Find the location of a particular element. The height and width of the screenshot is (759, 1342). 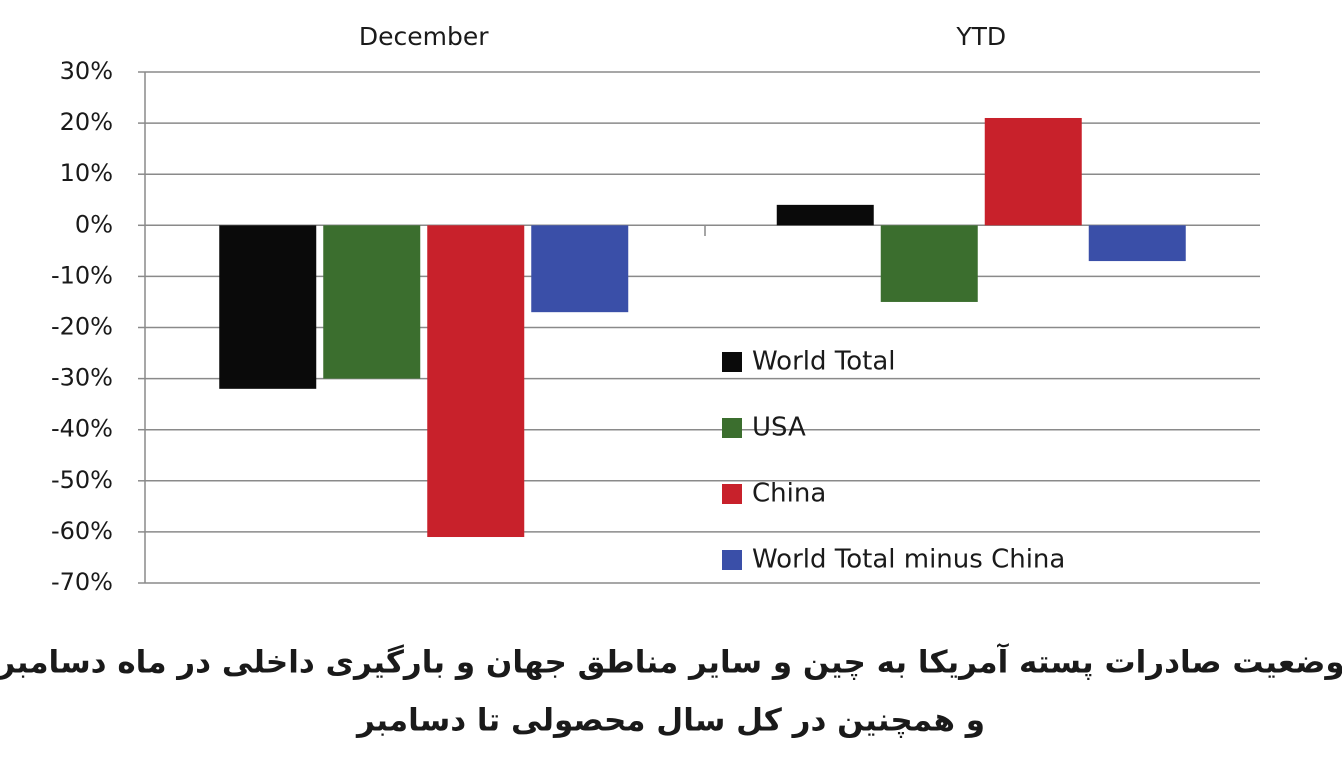

y-tick-label: 30% is located at coordinates (86, 71).